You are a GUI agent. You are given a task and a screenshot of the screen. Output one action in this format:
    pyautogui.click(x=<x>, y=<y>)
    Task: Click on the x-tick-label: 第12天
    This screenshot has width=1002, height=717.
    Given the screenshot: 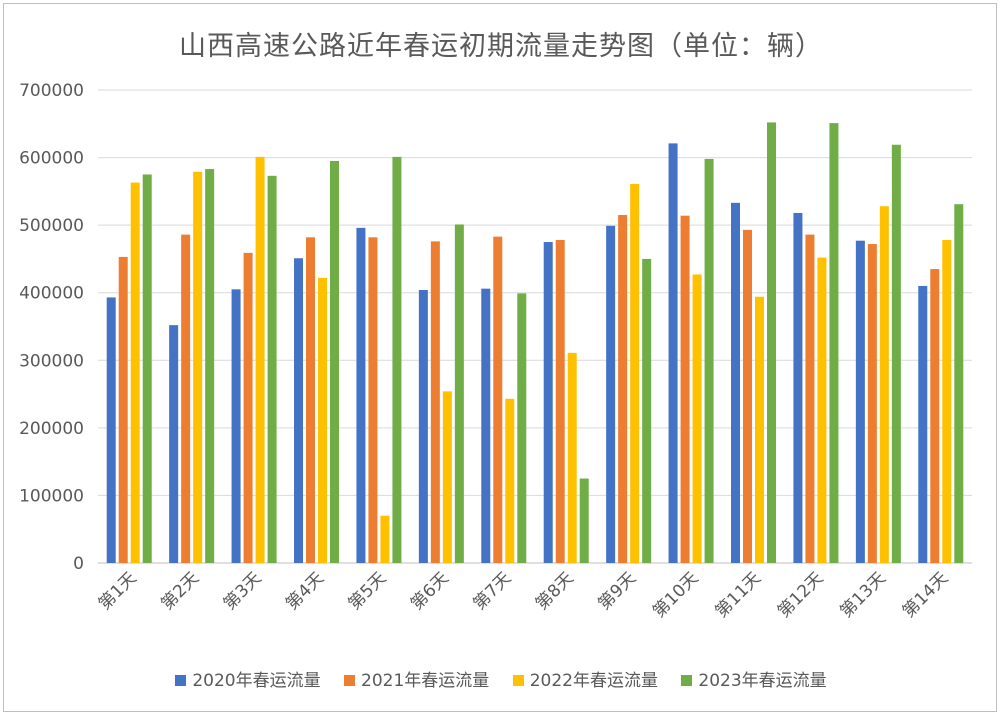 What is the action you would take?
    pyautogui.click(x=800, y=594)
    